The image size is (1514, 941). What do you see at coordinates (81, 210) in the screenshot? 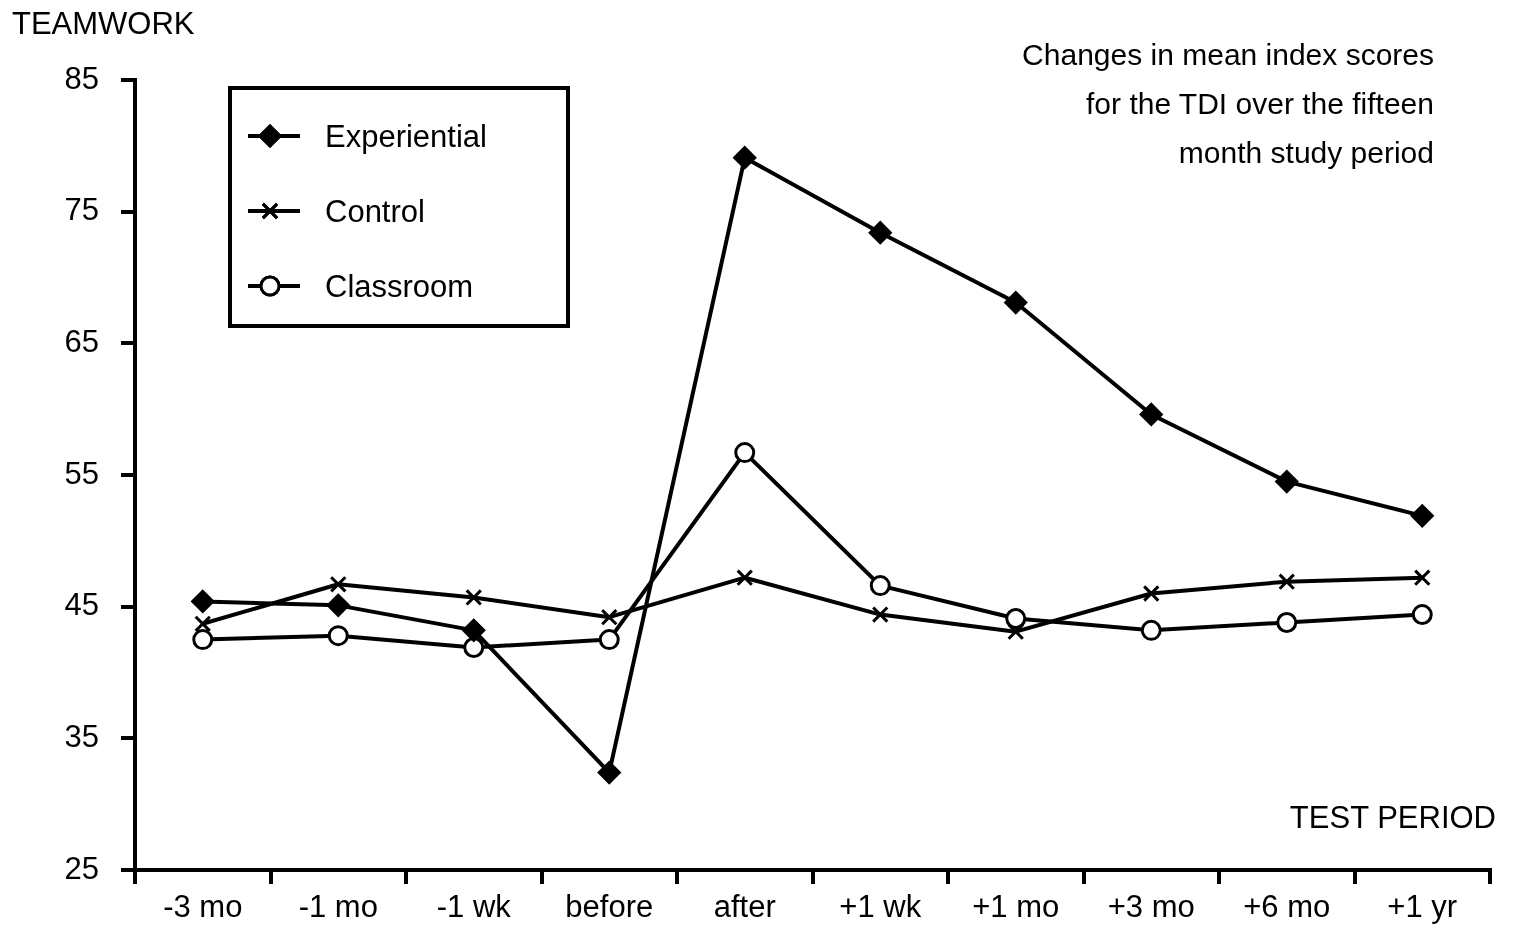
I see `y-tick-label: 75` at bounding box center [81, 210].